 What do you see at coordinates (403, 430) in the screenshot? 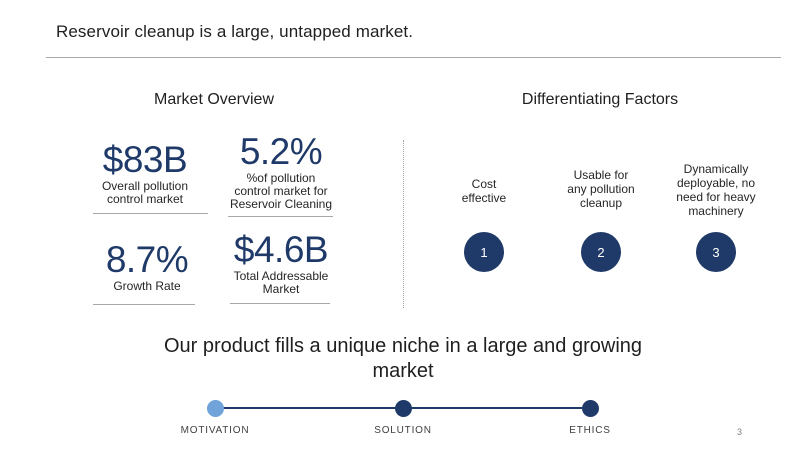
I see `timeline-label-solution: SOLUTION` at bounding box center [403, 430].